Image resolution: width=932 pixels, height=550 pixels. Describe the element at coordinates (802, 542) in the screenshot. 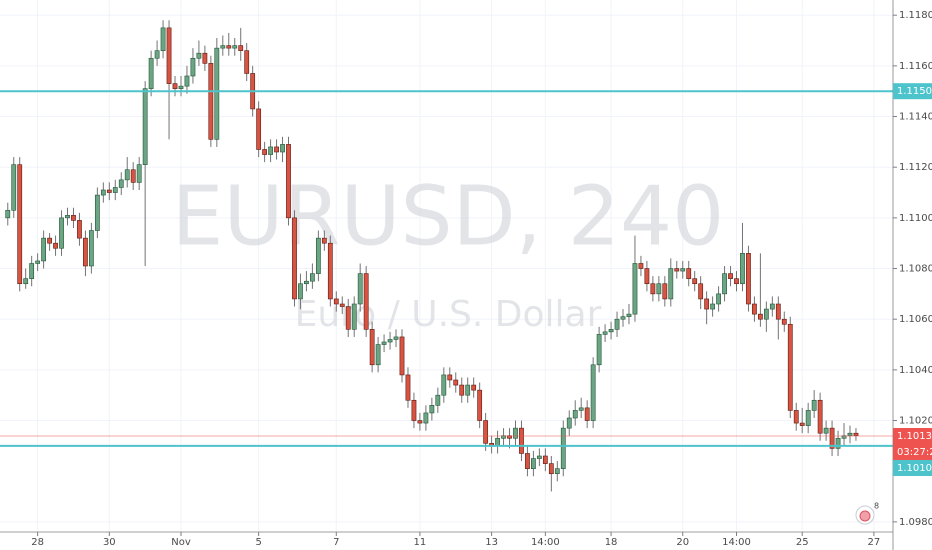

I see `x-tick-label: 25` at that location.